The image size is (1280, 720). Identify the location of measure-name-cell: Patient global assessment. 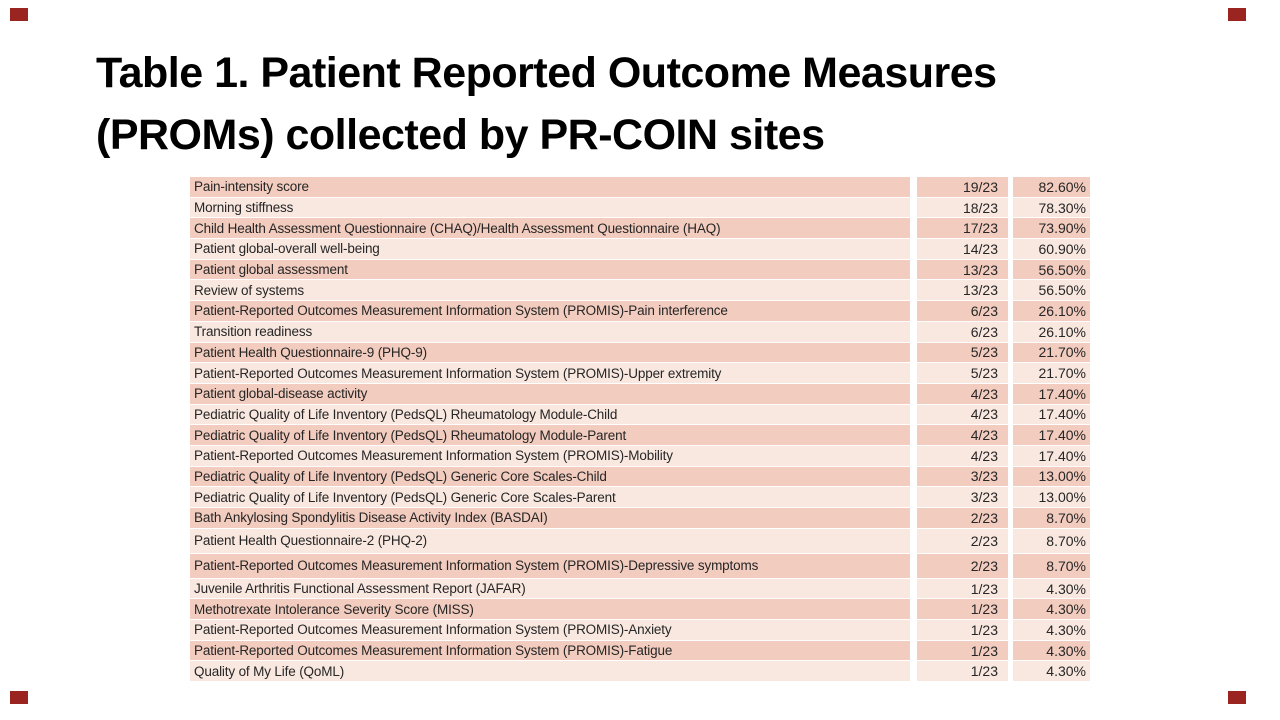
(550, 270).